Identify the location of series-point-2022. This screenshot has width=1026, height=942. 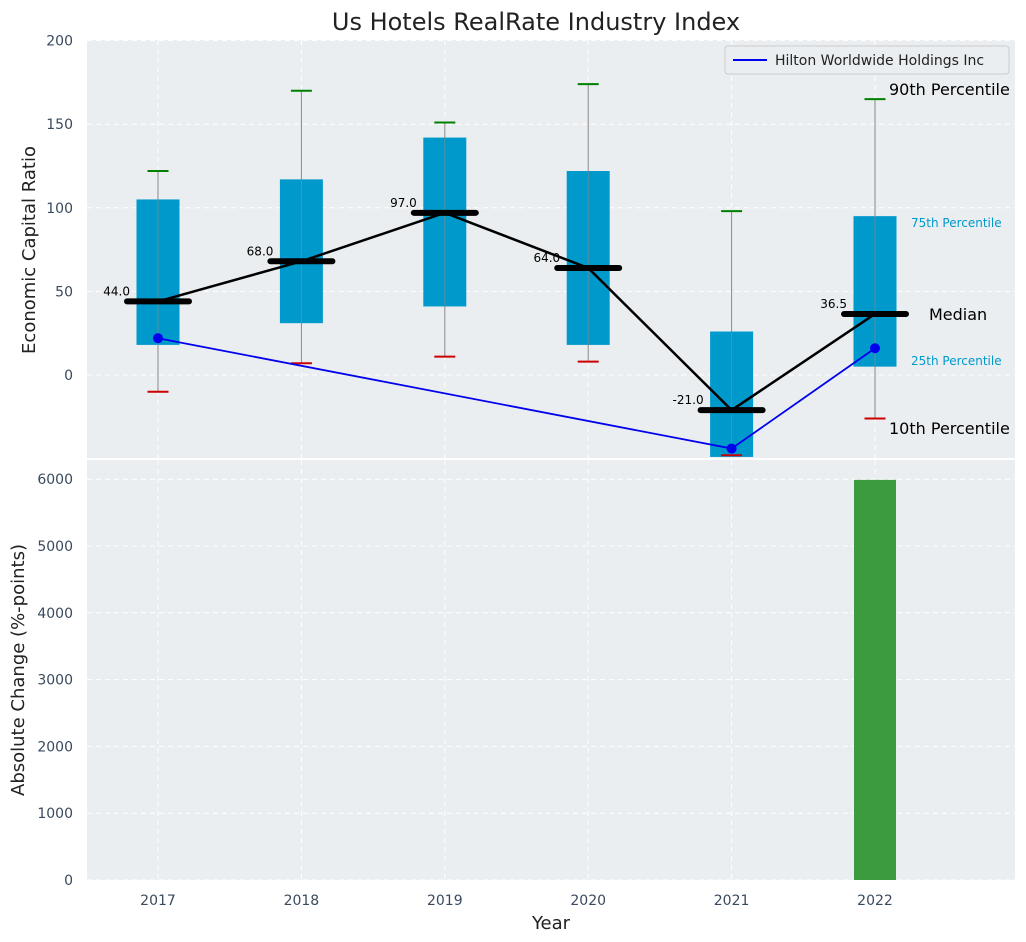
(875, 348).